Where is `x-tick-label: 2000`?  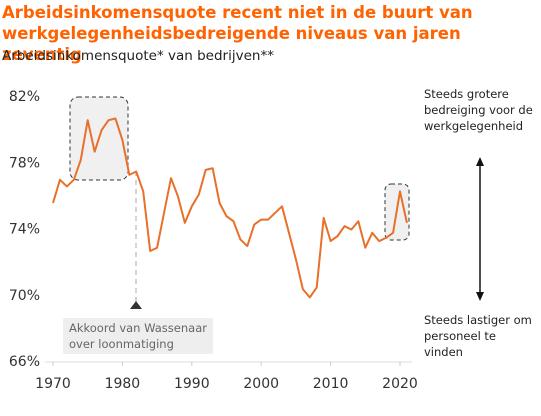
x-tick-label: 2000 is located at coordinates (261, 384).